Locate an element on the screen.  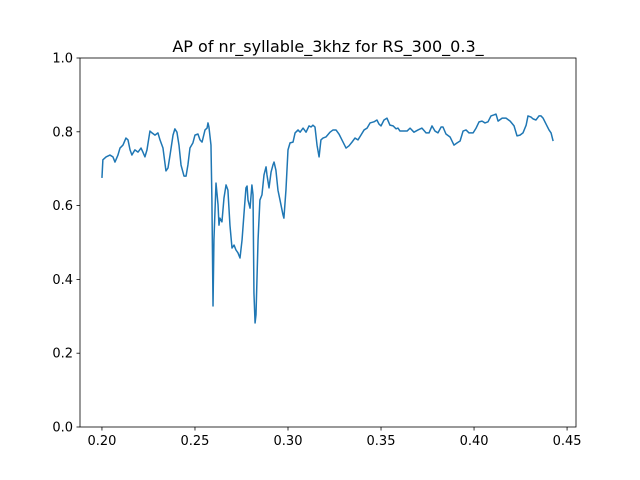
y-tick-label: 0.0 is located at coordinates (62, 428).